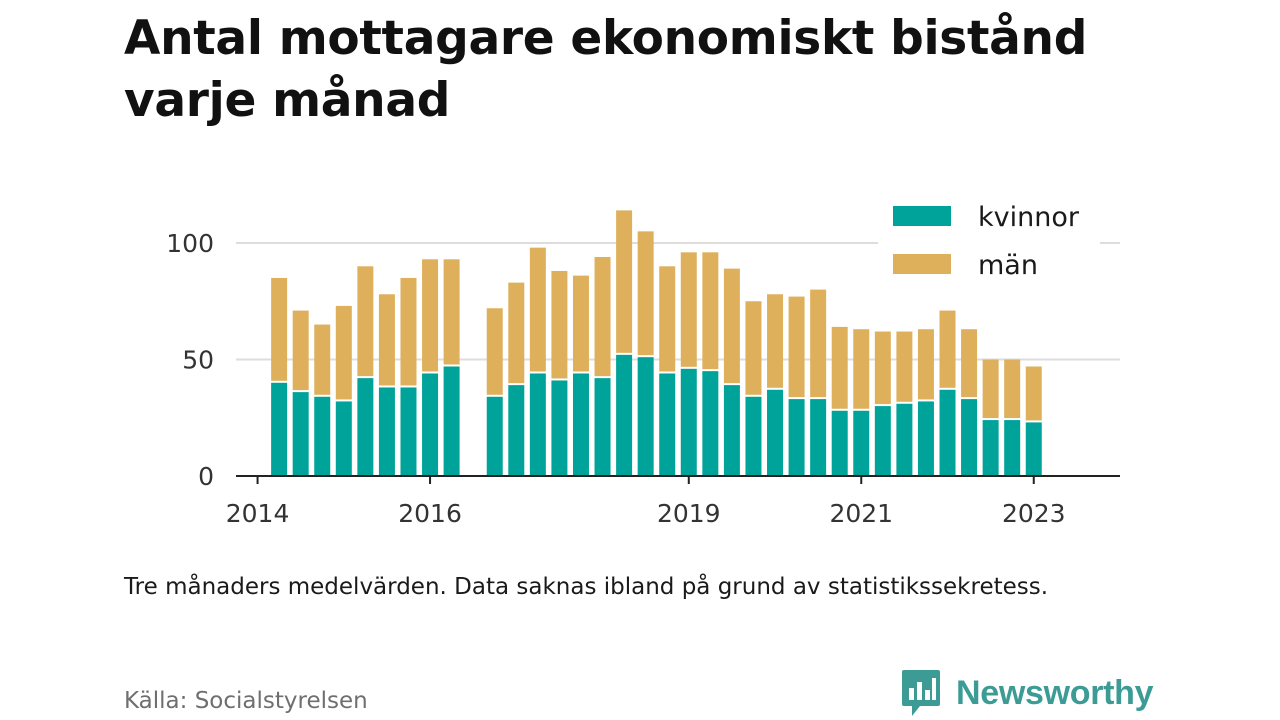  Describe the element at coordinates (206, 476) in the screenshot. I see `y-tick-label: 0` at that location.